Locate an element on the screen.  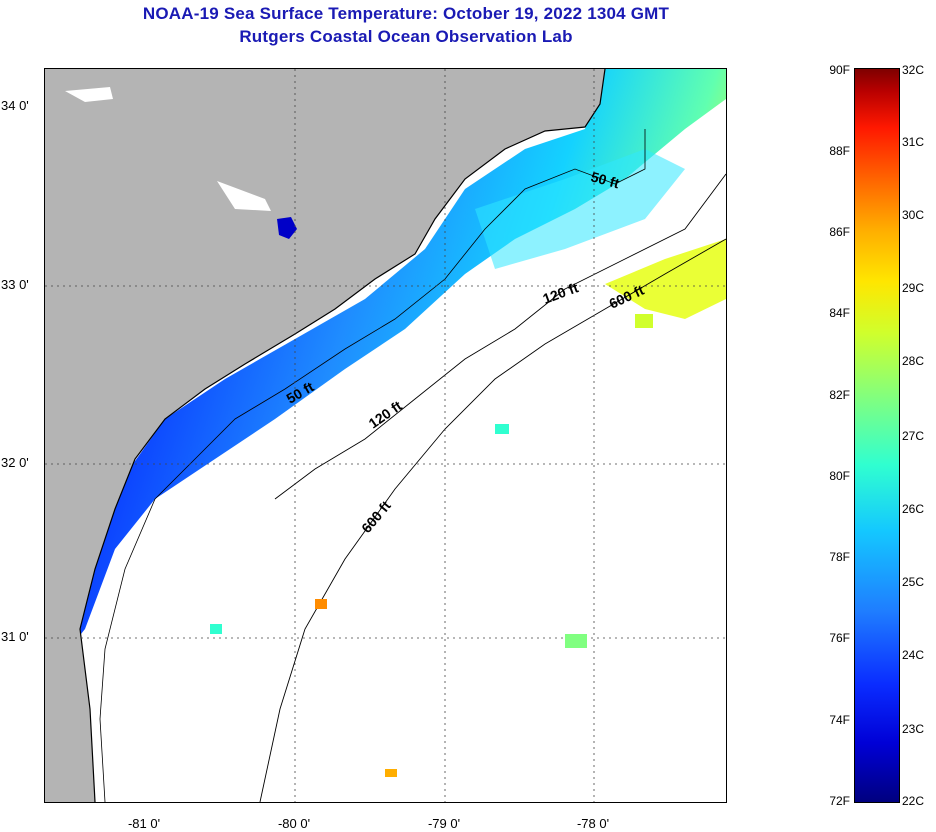
colorbar-c-label: 22C is located at coordinates (913, 801).